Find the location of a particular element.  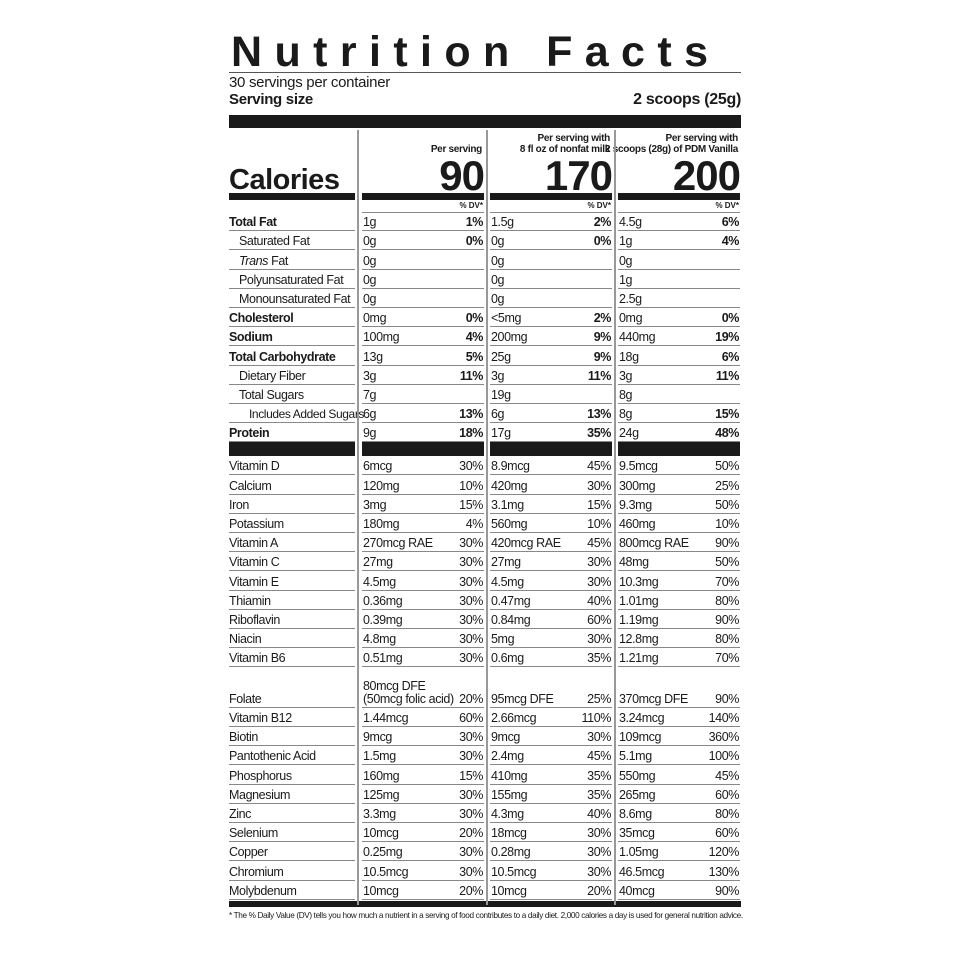

amount: 7g is located at coordinates (370, 394).